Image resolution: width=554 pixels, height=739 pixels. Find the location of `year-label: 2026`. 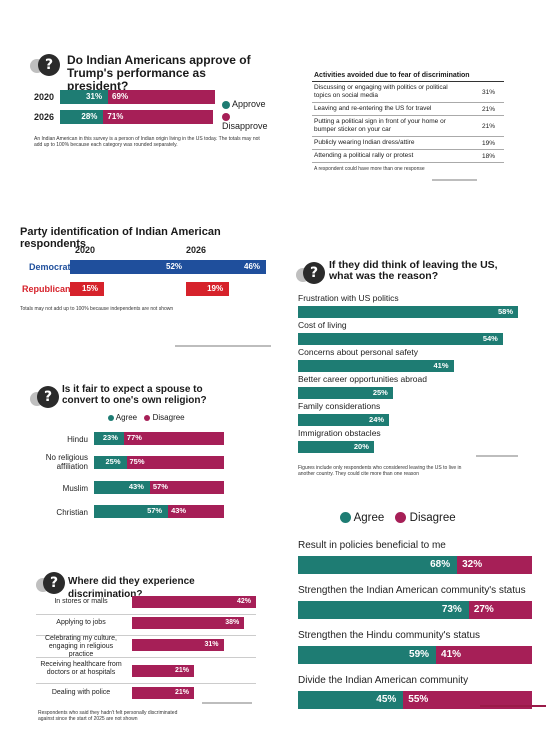

year-label: 2026 is located at coordinates (196, 250).